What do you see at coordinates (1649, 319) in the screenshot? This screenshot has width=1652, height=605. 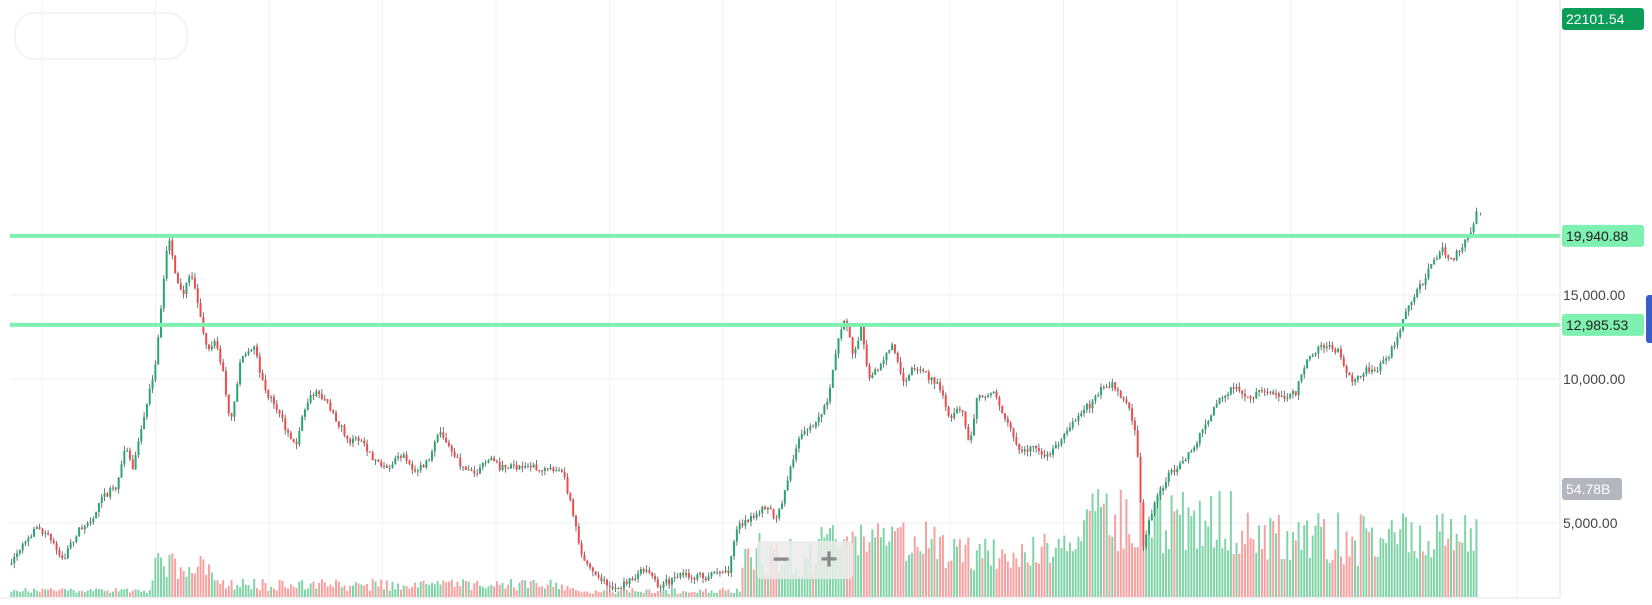 I see `side-panel-tab` at bounding box center [1649, 319].